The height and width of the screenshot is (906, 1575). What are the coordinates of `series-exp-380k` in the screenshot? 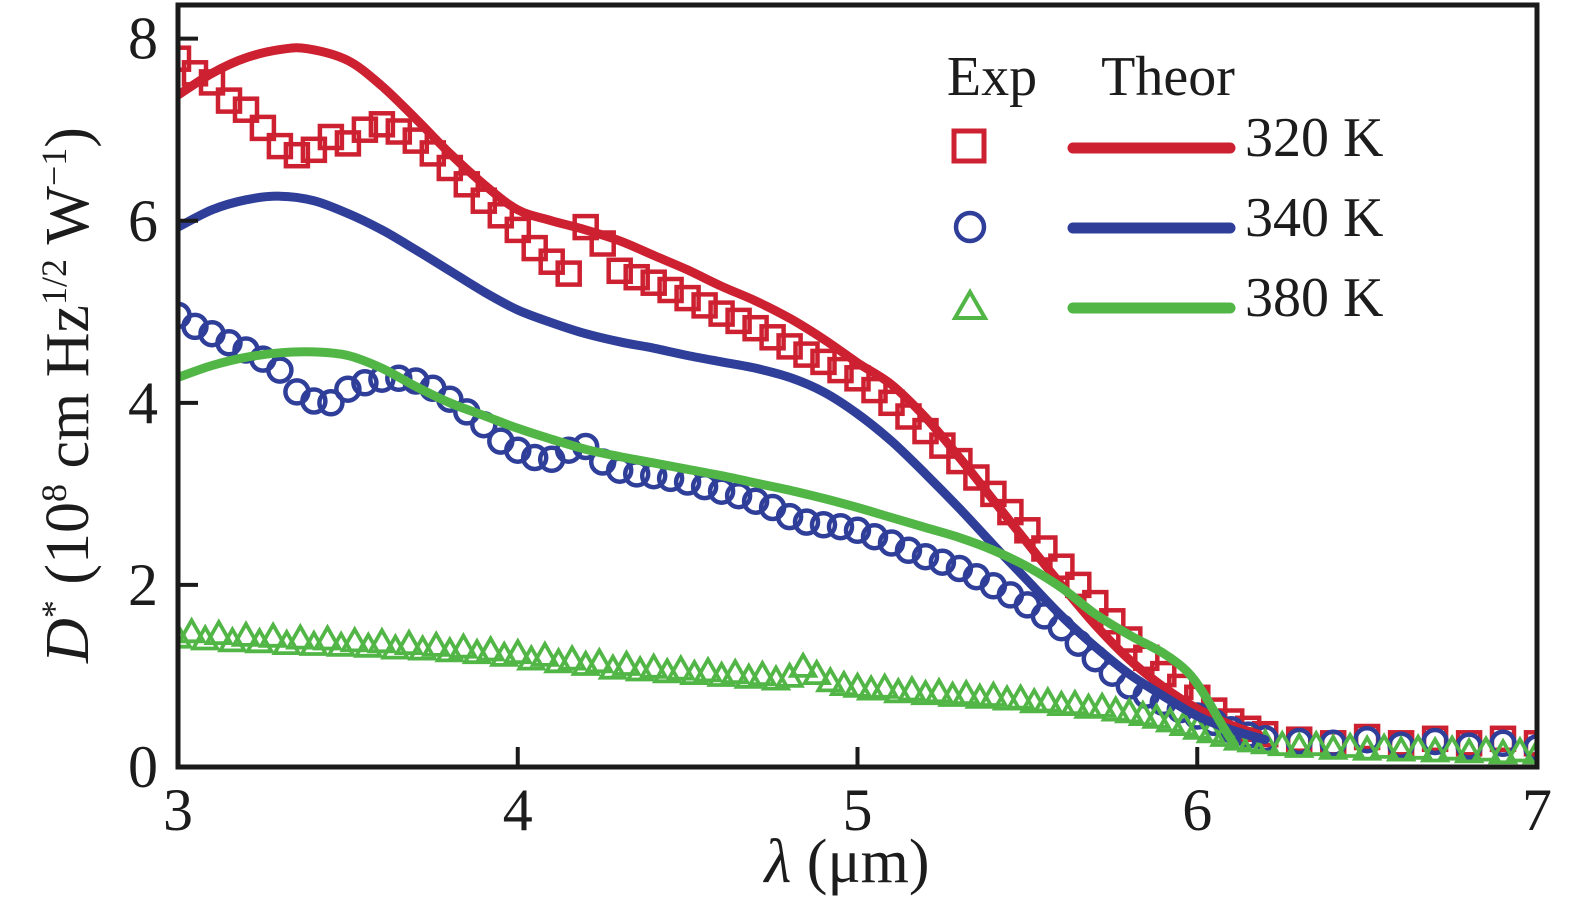 It's located at (857, 690).